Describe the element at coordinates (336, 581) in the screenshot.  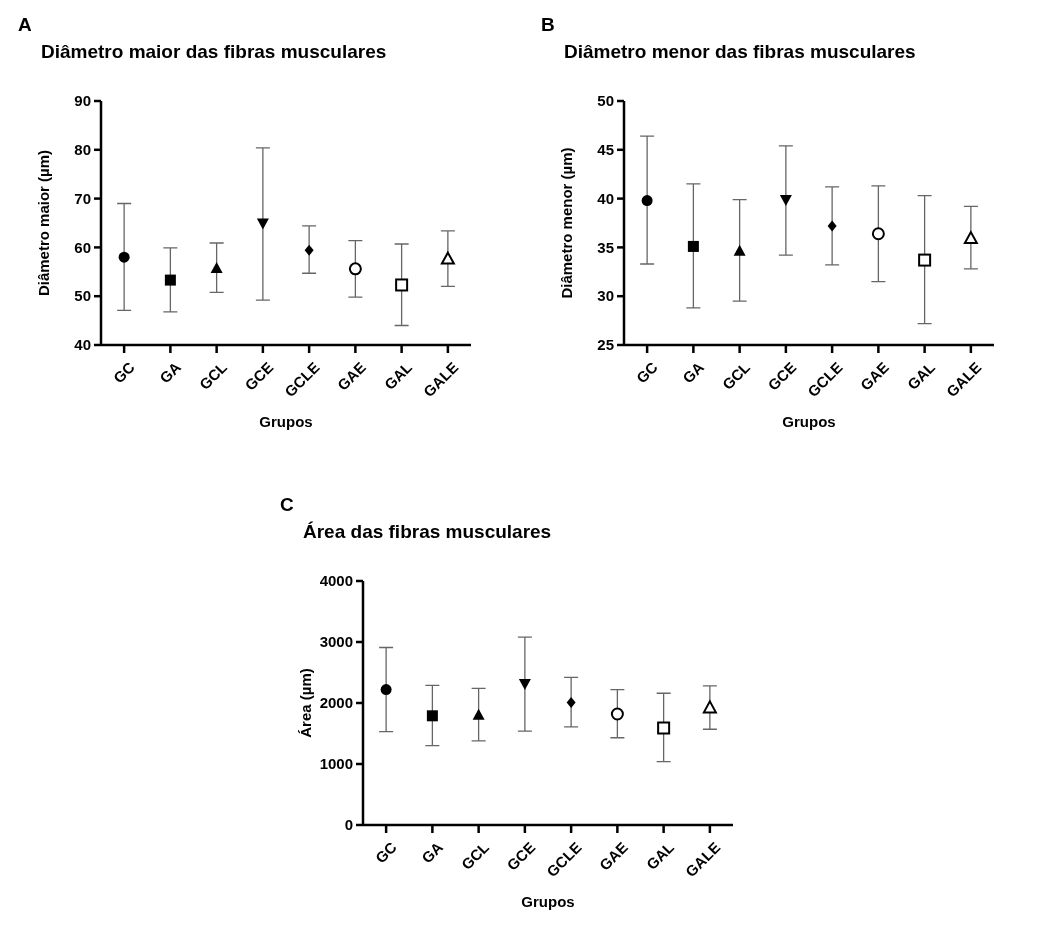
I see `y-tick-label: 4000` at that location.